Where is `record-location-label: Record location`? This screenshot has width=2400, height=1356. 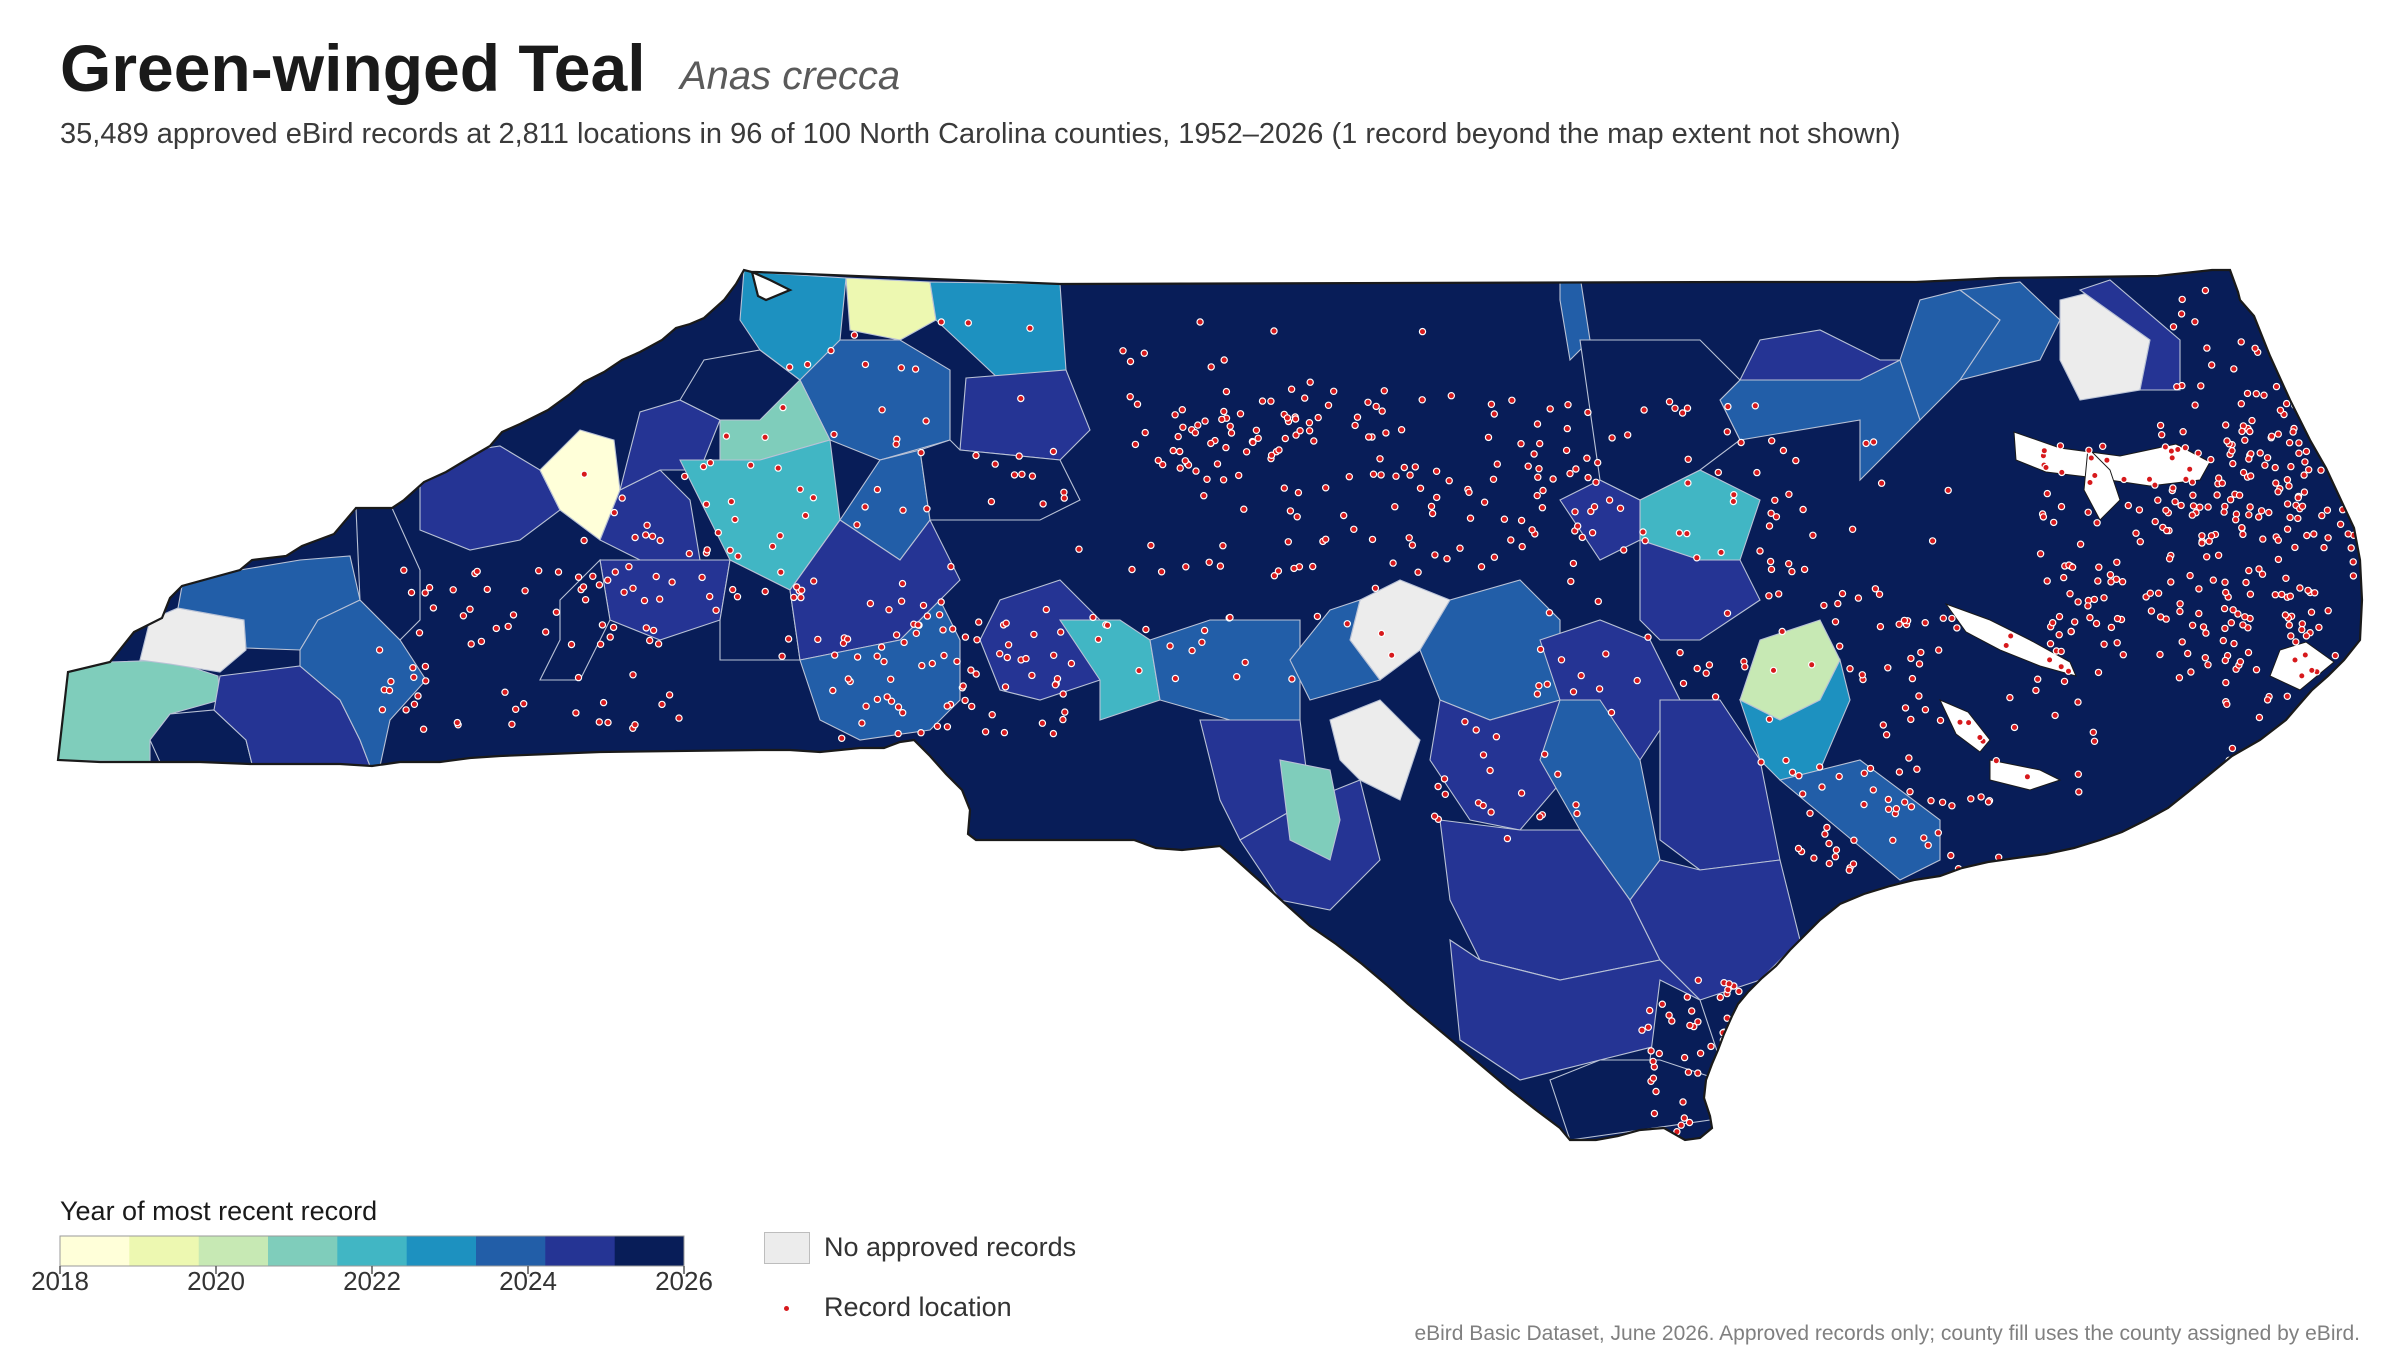 record-location-label: Record location is located at coordinates (918, 1307).